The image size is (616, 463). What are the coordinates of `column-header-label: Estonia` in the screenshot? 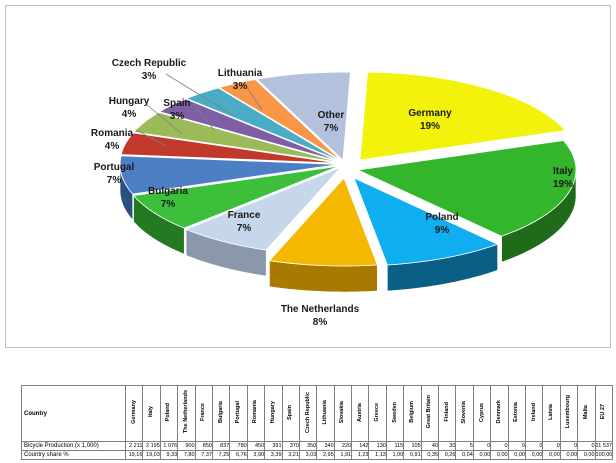 It's located at (516, 412).